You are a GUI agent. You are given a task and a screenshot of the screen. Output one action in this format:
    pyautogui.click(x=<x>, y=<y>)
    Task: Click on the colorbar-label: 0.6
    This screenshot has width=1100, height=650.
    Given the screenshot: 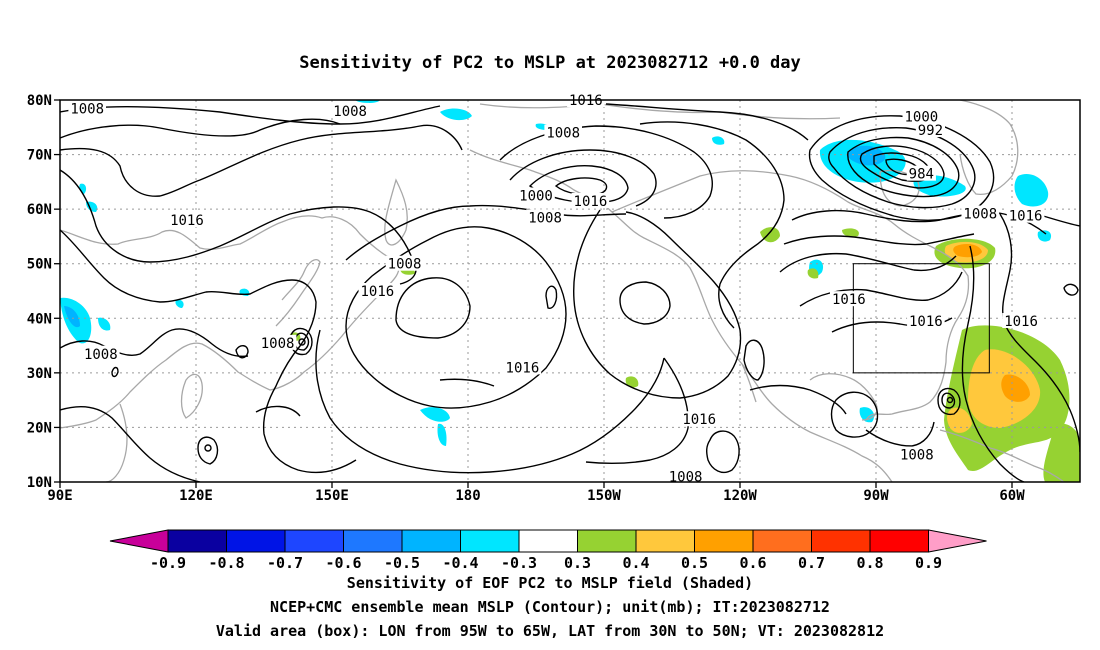 What is the action you would take?
    pyautogui.click(x=752, y=563)
    